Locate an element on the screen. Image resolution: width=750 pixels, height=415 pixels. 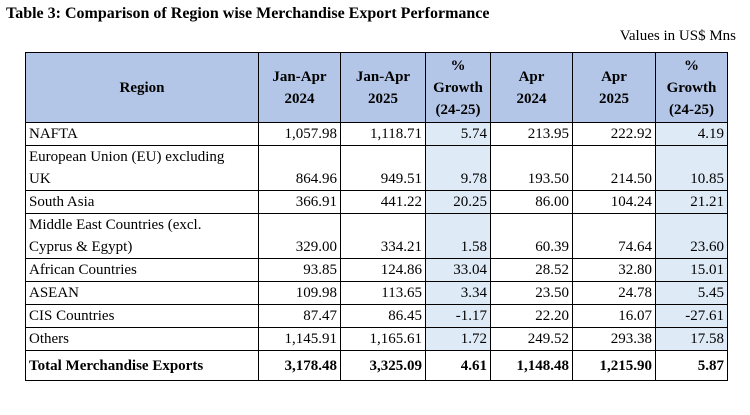
value-cell: 20.25 is located at coordinates (458, 202).